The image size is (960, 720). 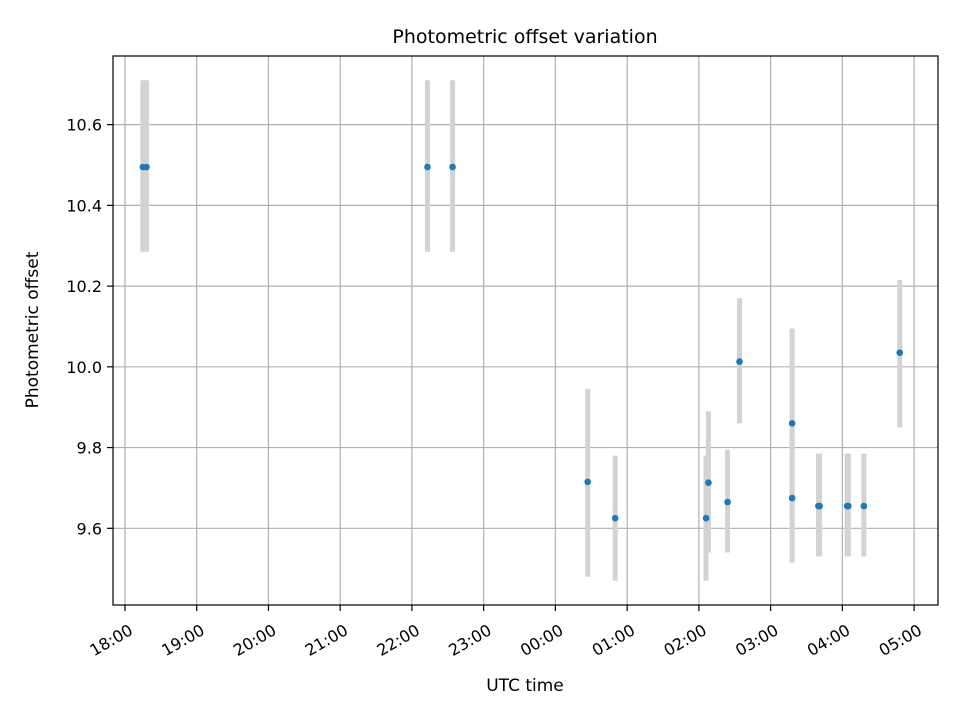 I want to click on y-tick-label: 10.0, so click(x=84, y=367).